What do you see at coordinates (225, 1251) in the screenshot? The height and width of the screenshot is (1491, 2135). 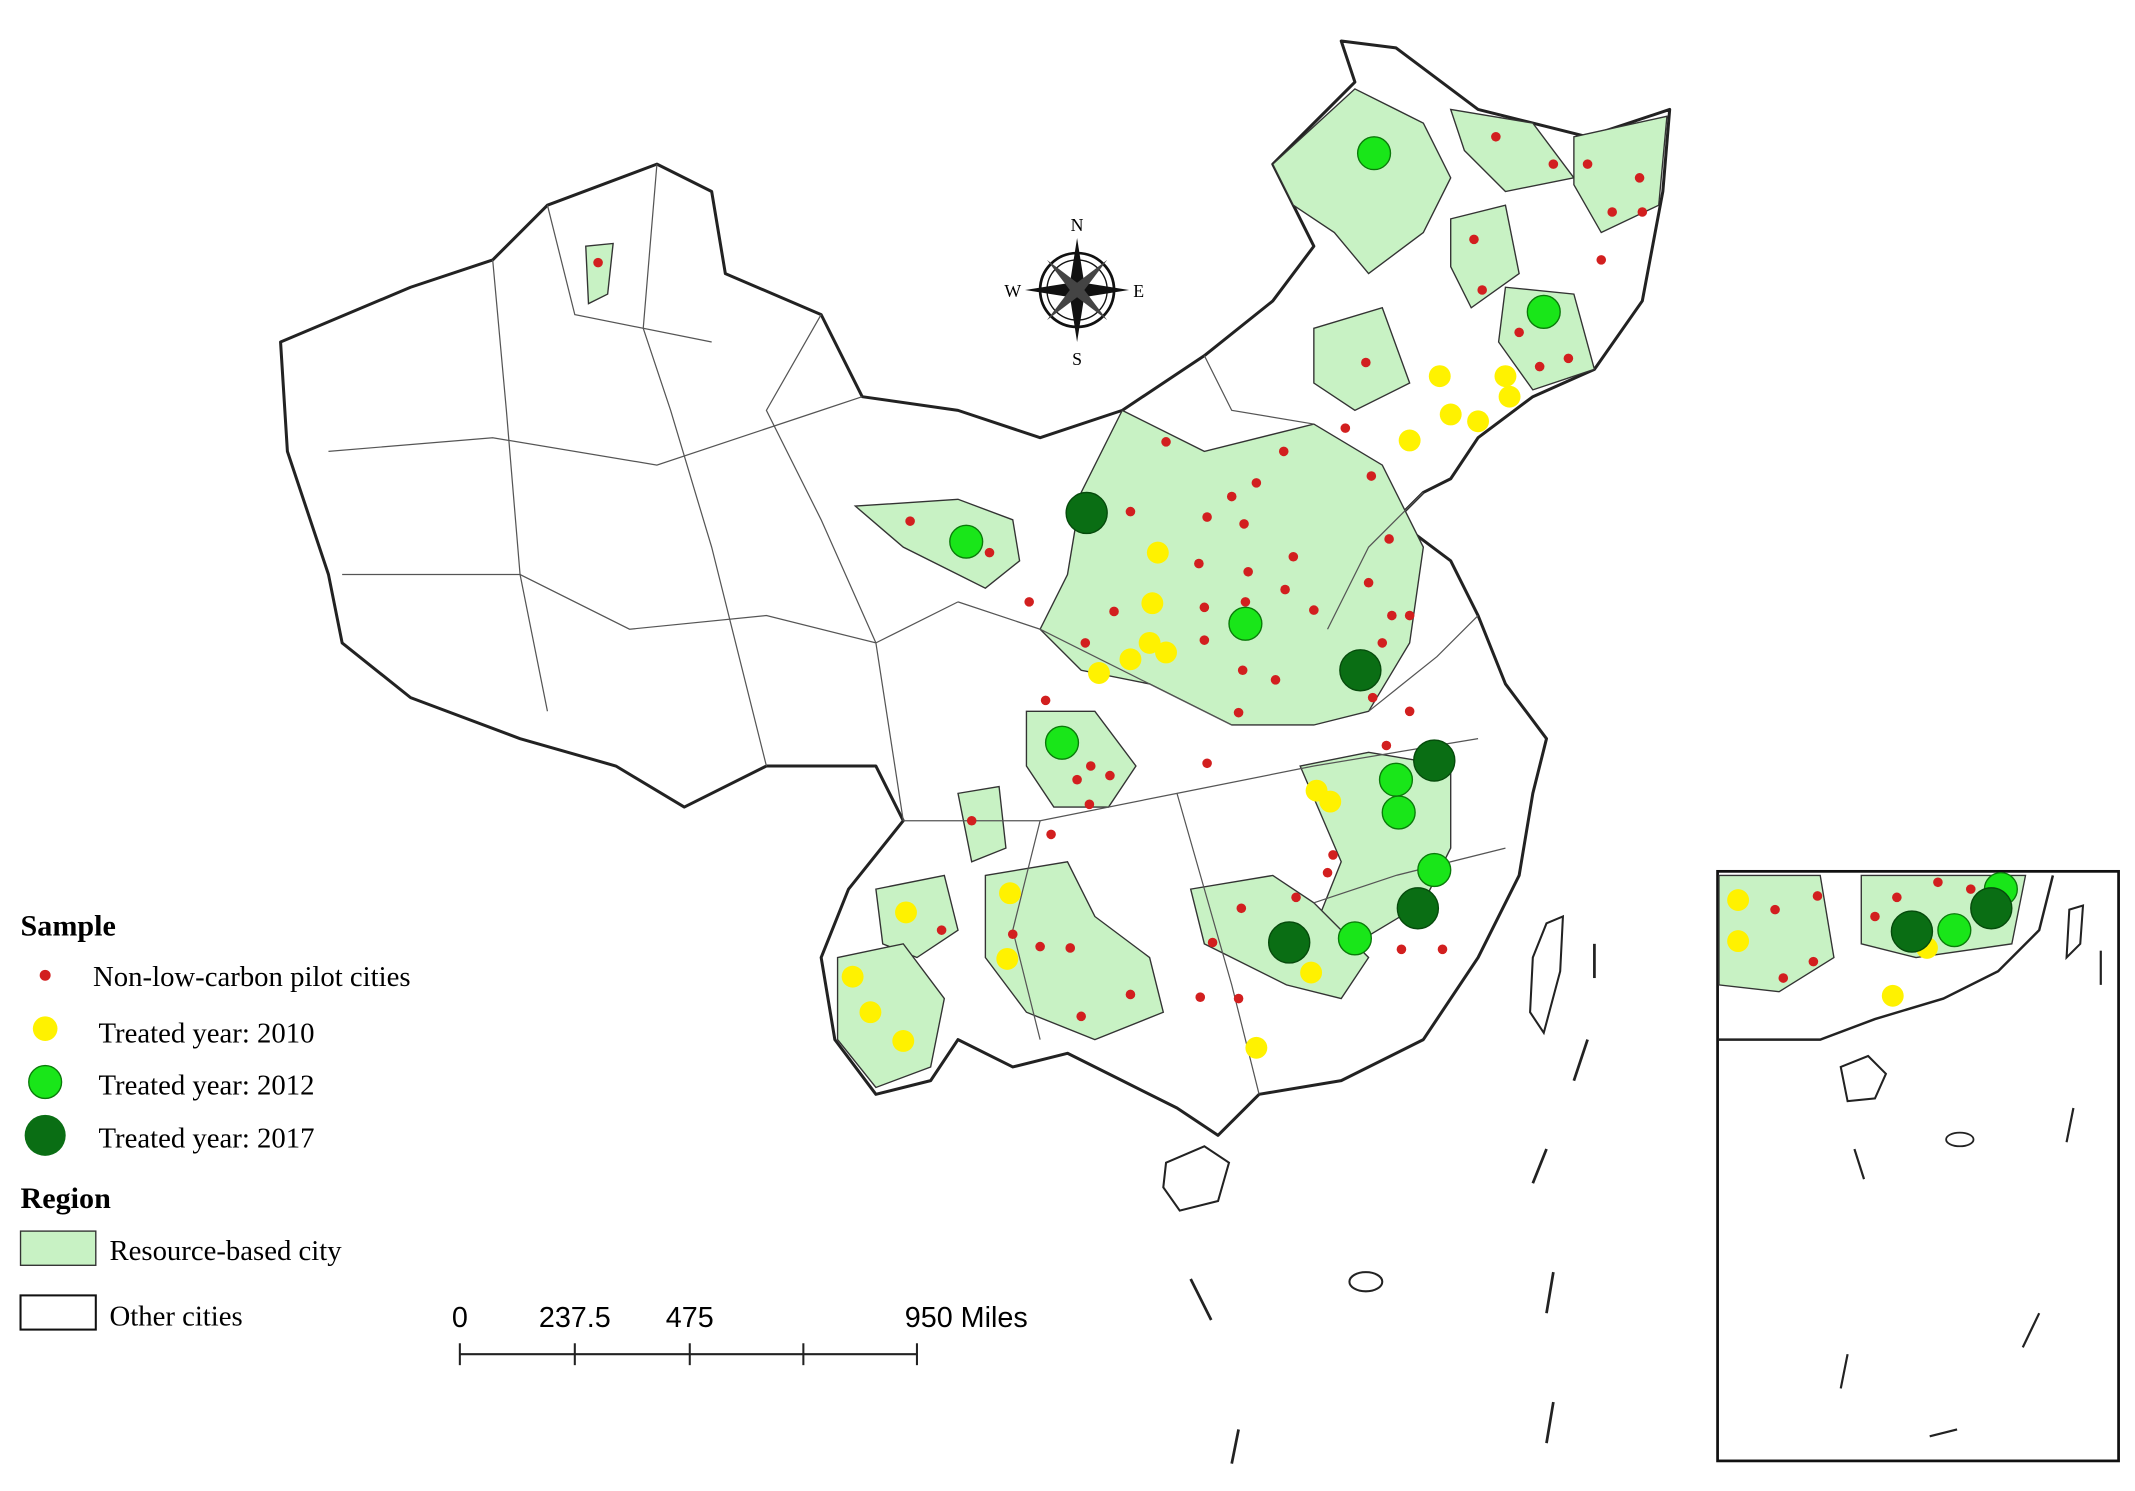 I see `legend-label: Resource-based city` at bounding box center [225, 1251].